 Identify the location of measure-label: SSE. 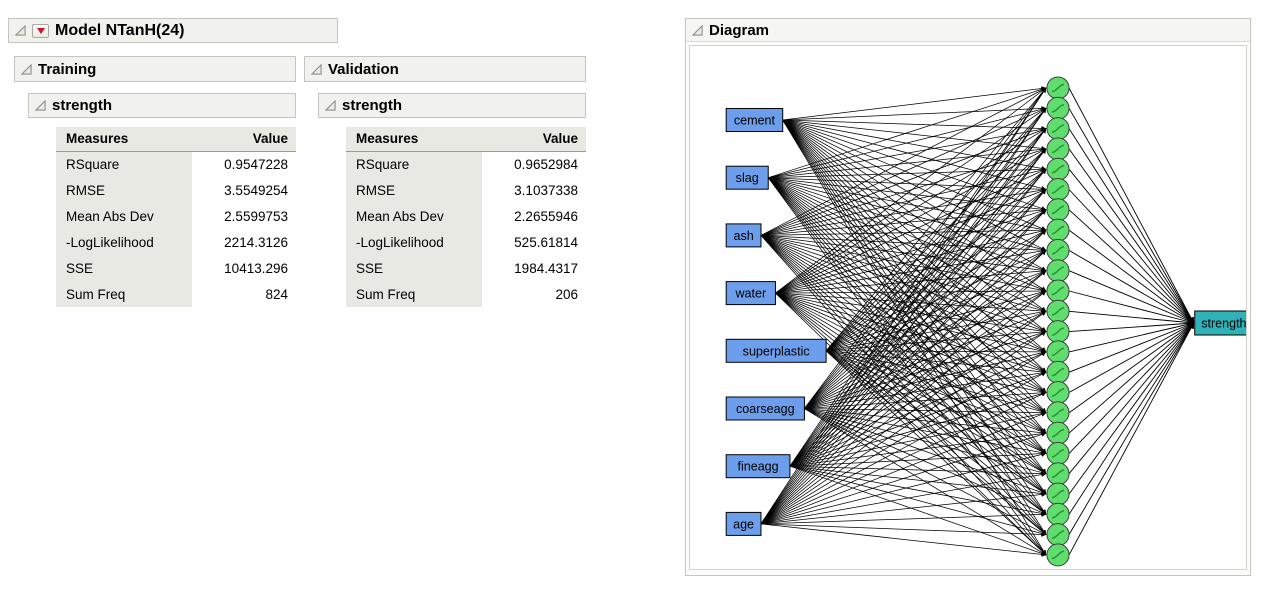
(124, 268).